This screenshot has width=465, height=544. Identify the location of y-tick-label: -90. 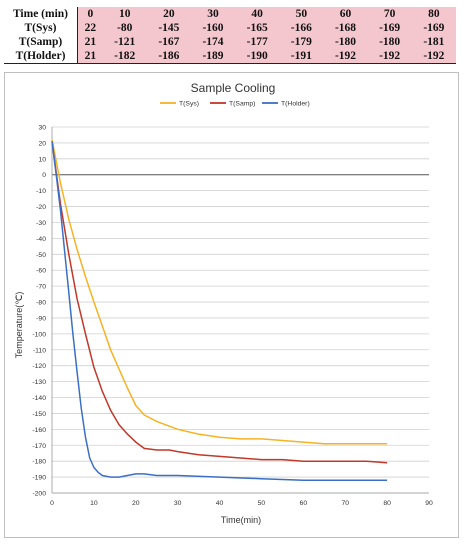
(41, 318).